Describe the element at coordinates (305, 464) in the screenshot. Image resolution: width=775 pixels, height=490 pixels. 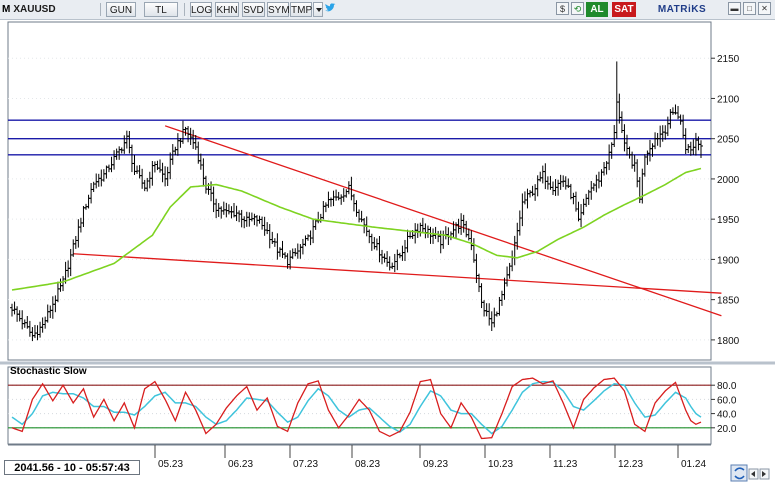
I see `time-tick-label: 07.23` at that location.